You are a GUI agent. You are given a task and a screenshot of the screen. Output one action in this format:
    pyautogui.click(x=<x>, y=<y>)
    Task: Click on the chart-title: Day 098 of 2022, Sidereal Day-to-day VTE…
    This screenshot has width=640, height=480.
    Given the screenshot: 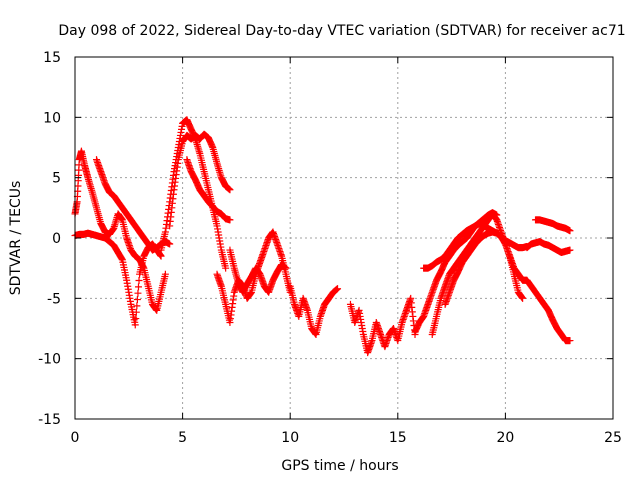 What is the action you would take?
    pyautogui.click(x=341, y=31)
    